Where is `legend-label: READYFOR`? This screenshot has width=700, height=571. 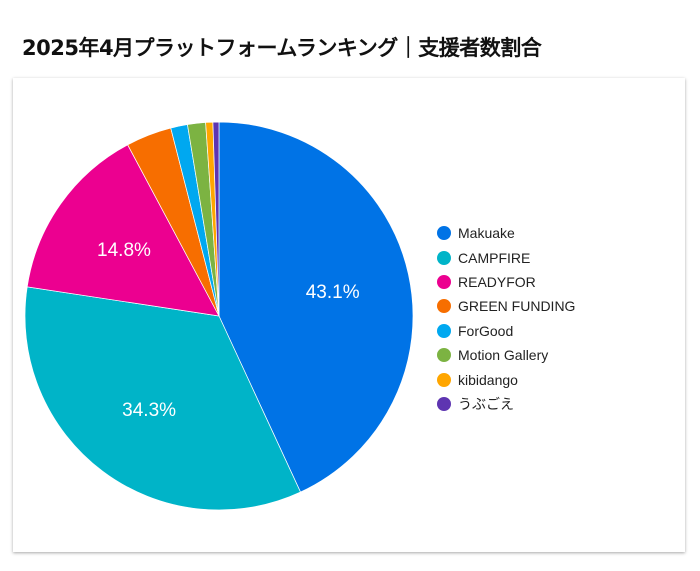
legend-label: READYFOR is located at coordinates (497, 281).